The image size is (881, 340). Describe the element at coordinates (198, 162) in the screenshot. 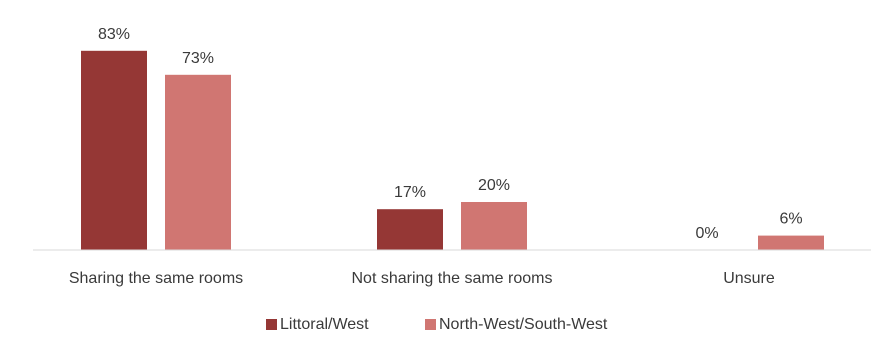

I see `bar-north-west-south-west-sharing-the-same-rooms` at that location.